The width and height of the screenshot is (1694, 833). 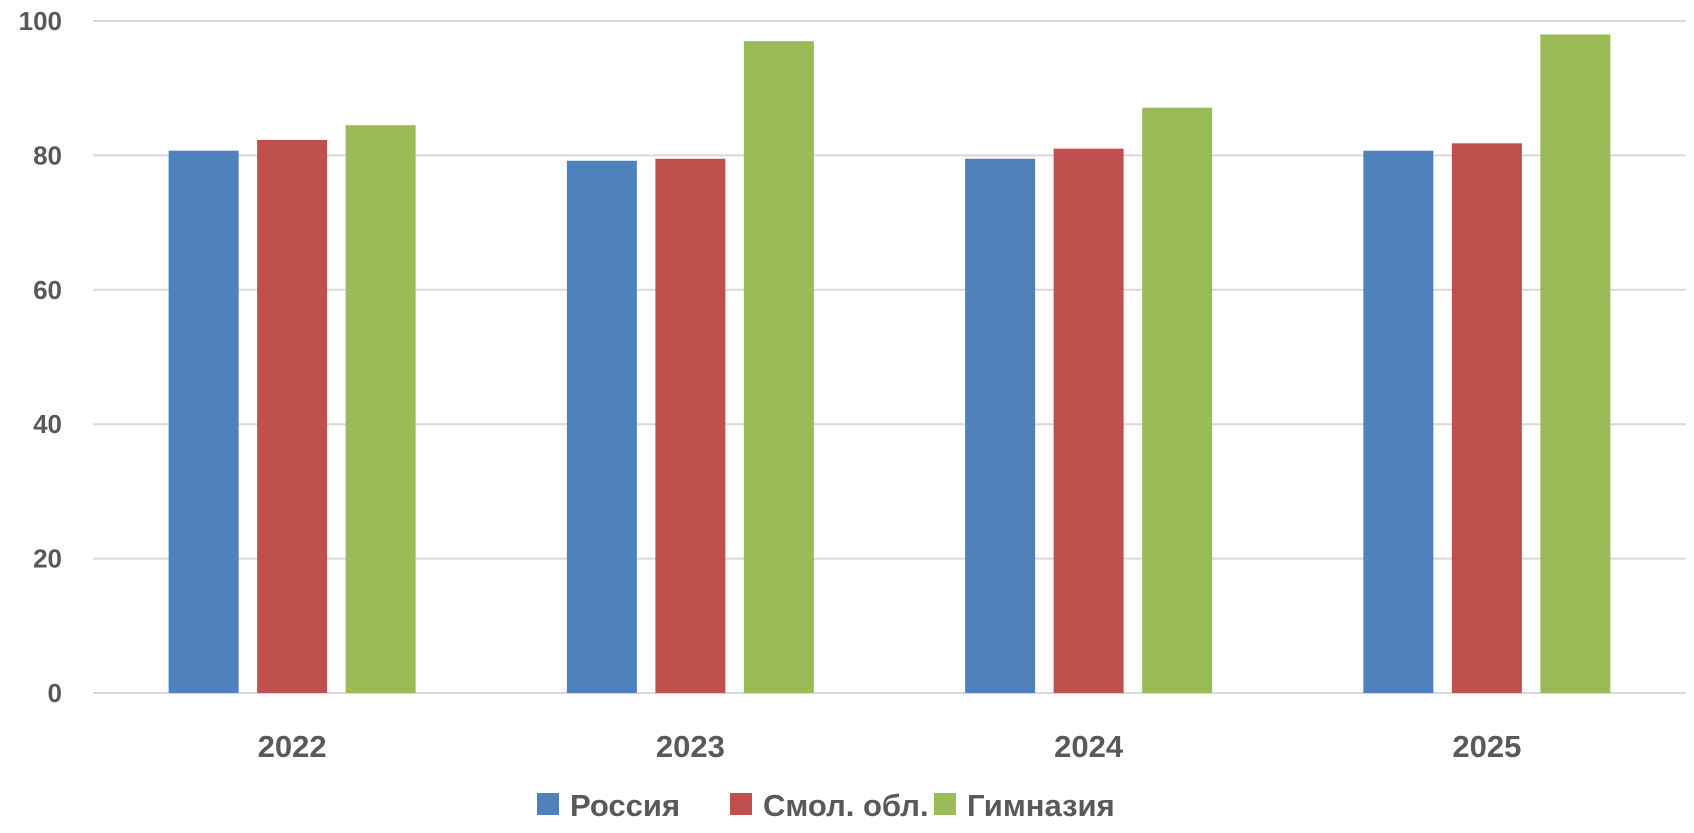 I want to click on y-tick-label: 60, so click(x=47, y=290).